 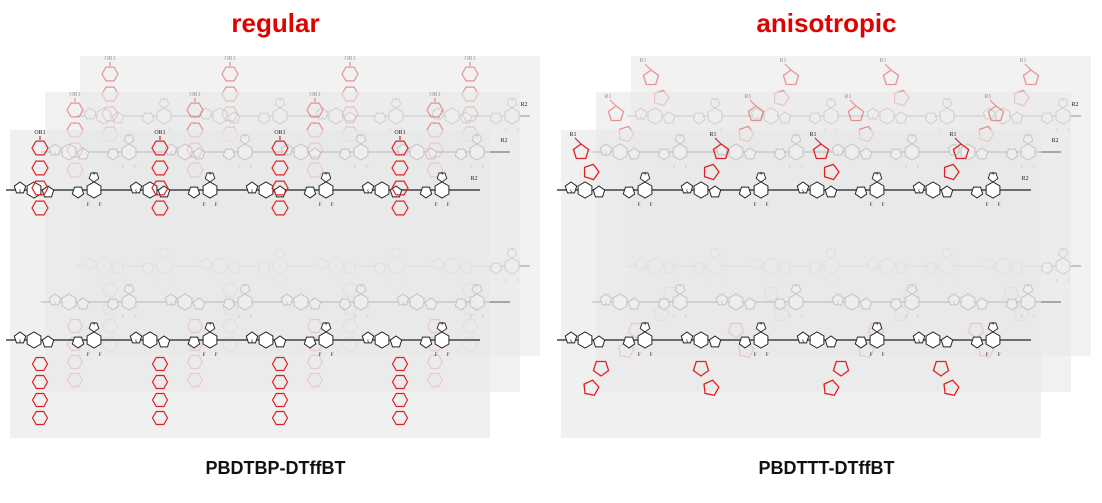 I want to click on polymer-backbone: S F F N S F F N S F F N S F F N, so click(x=794, y=189).